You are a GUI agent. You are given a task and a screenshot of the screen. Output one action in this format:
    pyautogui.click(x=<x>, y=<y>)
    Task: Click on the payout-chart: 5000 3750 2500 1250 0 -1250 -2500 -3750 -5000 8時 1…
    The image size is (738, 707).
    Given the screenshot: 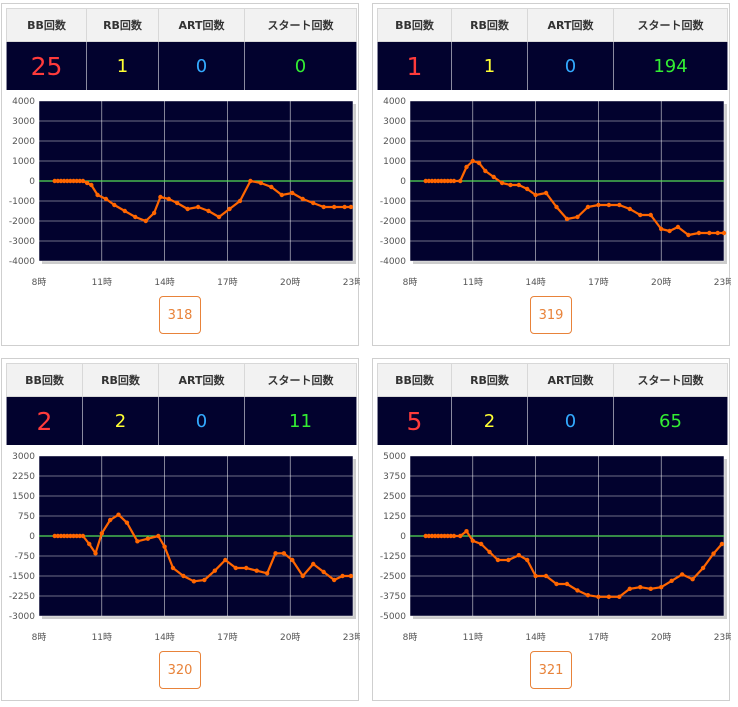 What is the action you would take?
    pyautogui.click(x=555, y=547)
    